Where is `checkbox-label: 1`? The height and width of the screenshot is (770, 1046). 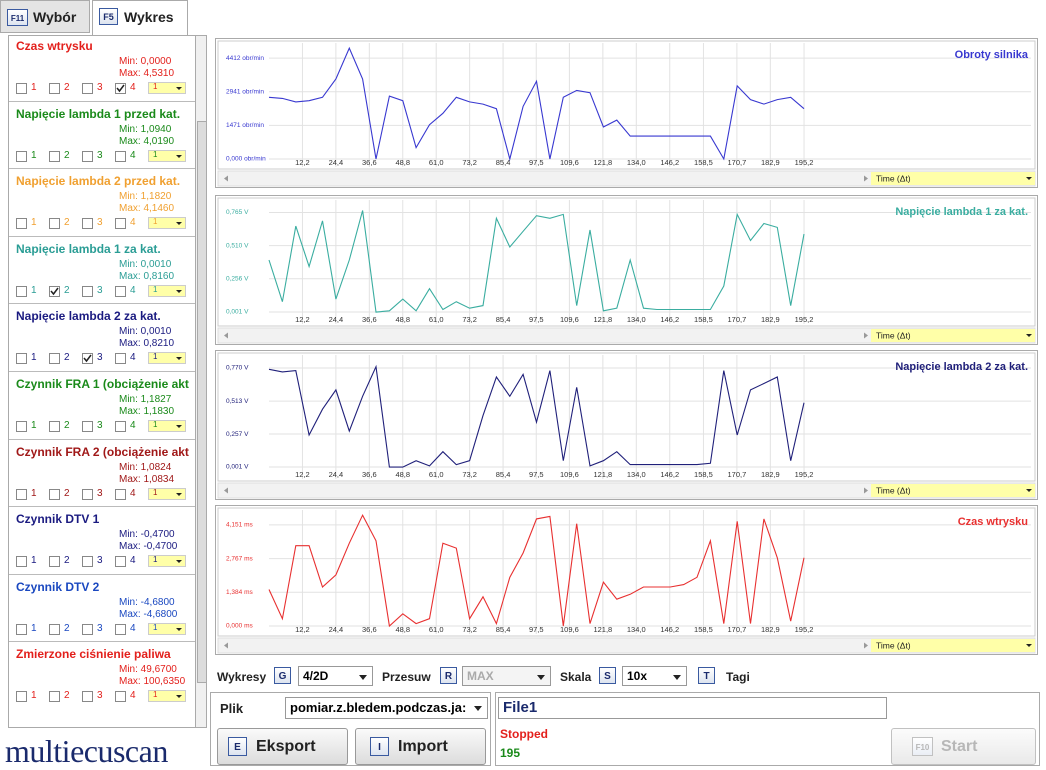
checkbox-label: 1 is located at coordinates (34, 425).